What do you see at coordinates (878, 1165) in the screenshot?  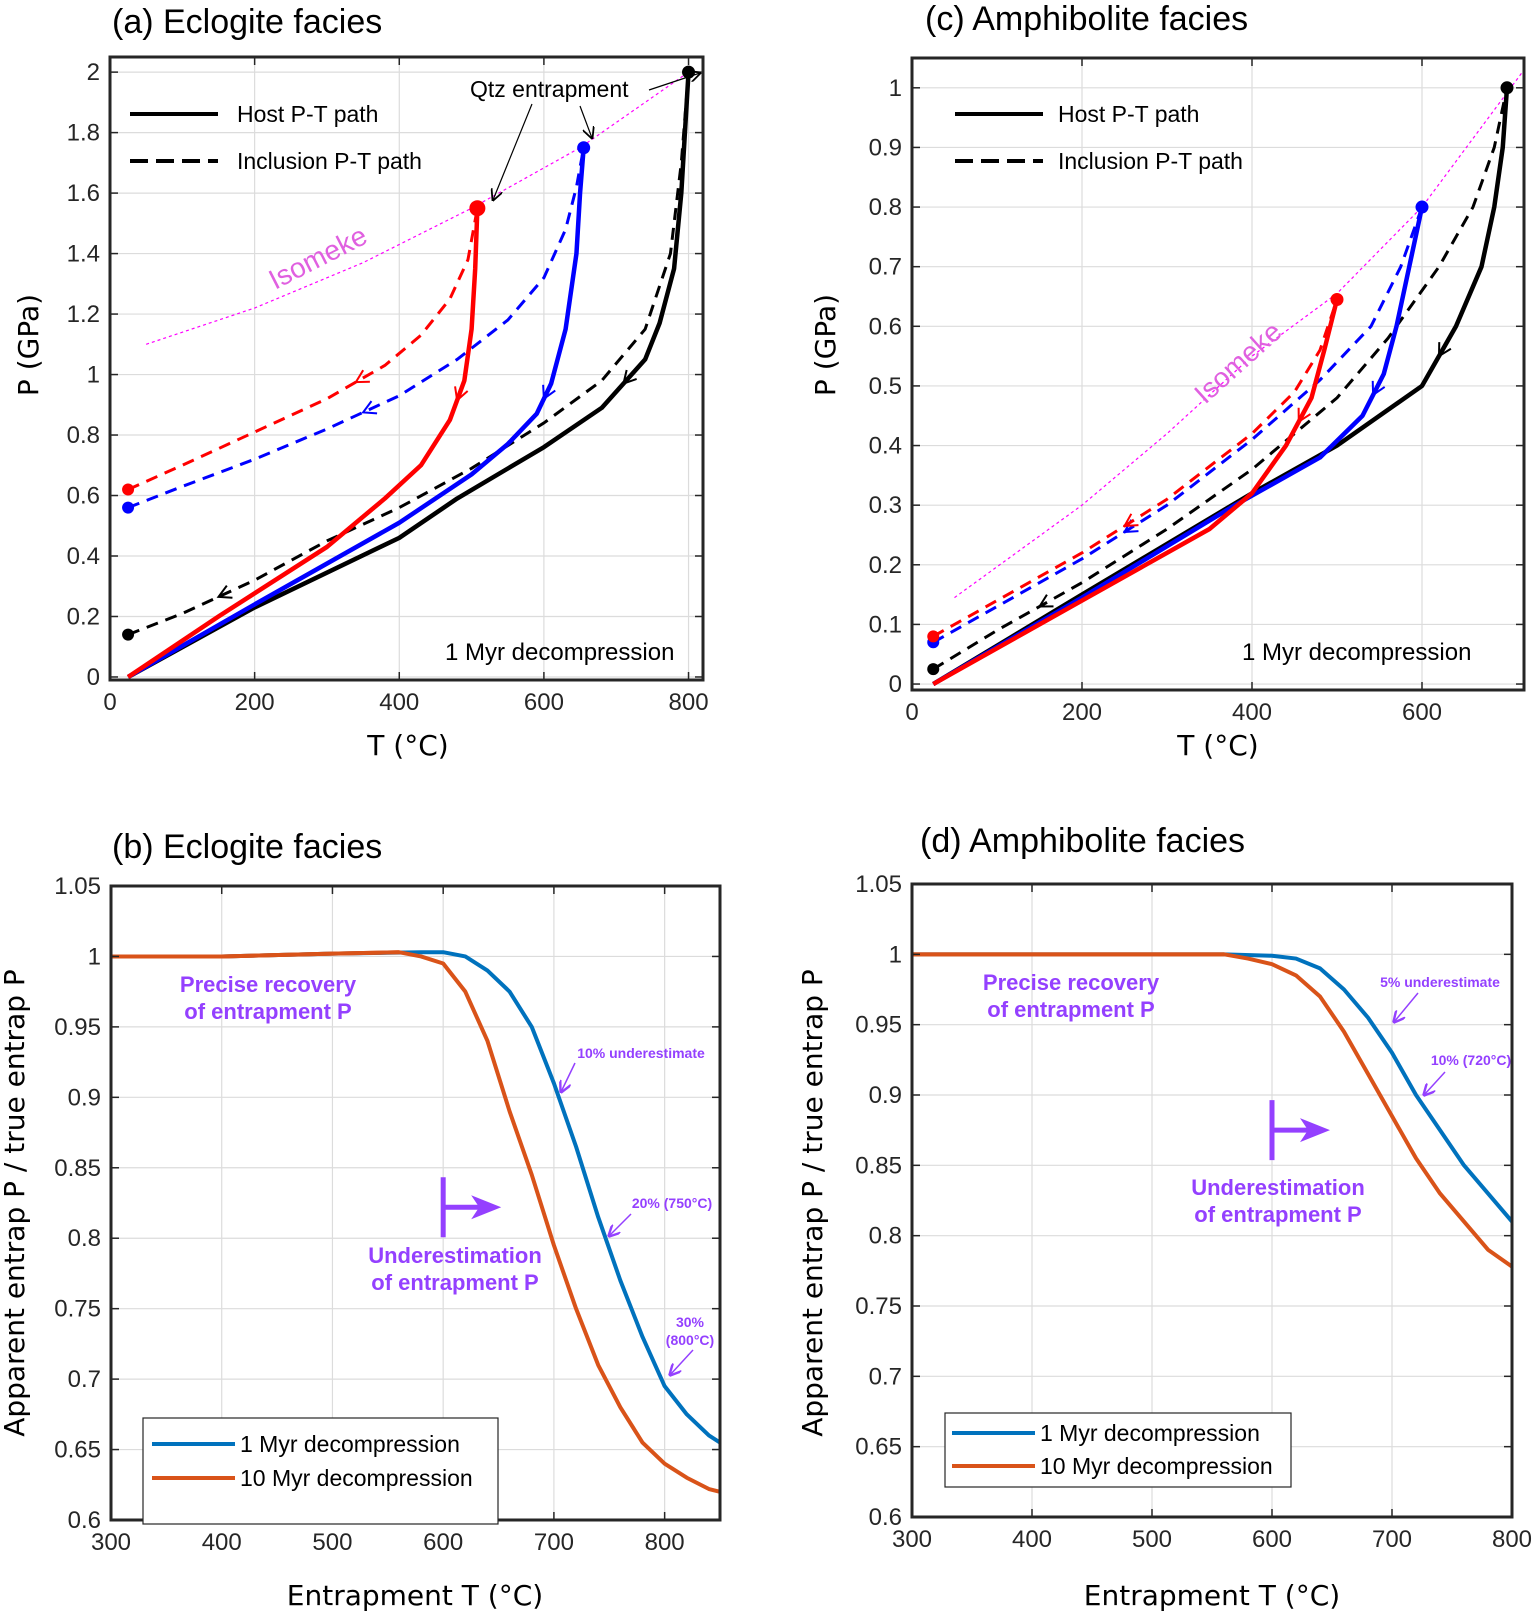 I see `y-tick-label: 0.85` at bounding box center [878, 1165].